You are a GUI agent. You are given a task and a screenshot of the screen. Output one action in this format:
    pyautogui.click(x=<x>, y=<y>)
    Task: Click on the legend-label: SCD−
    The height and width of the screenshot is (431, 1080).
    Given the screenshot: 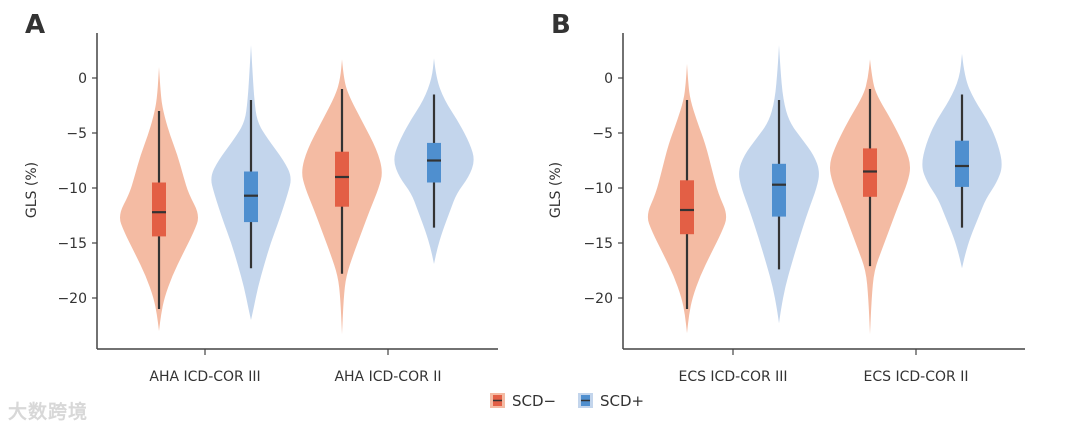 What is the action you would take?
    pyautogui.click(x=534, y=401)
    